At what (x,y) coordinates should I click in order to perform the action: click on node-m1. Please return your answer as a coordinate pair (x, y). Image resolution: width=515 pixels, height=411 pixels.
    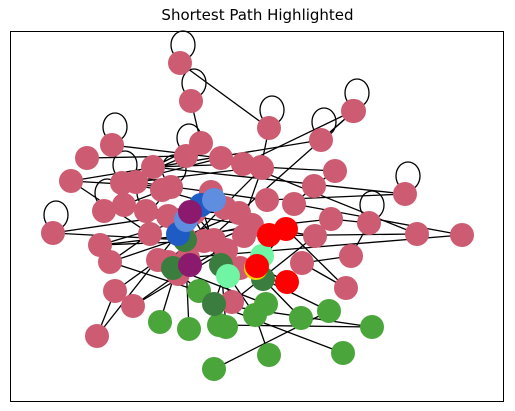
    Looking at the image, I should click on (228, 276).